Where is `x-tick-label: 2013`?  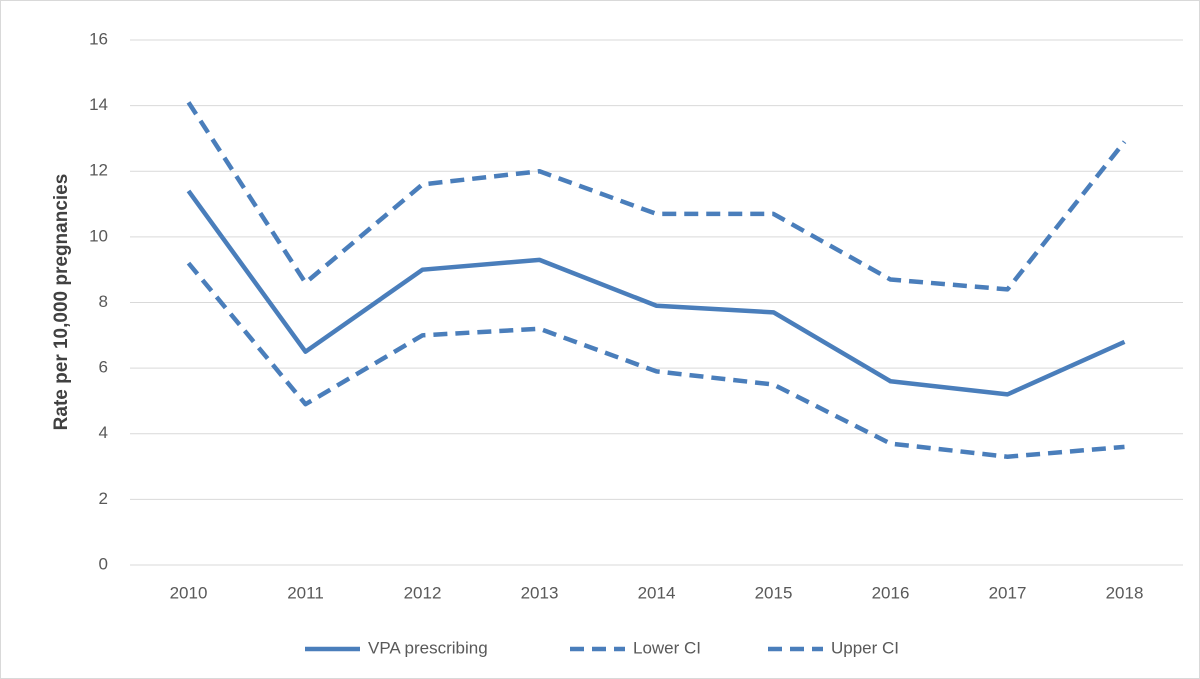 x-tick-label: 2013 is located at coordinates (540, 592).